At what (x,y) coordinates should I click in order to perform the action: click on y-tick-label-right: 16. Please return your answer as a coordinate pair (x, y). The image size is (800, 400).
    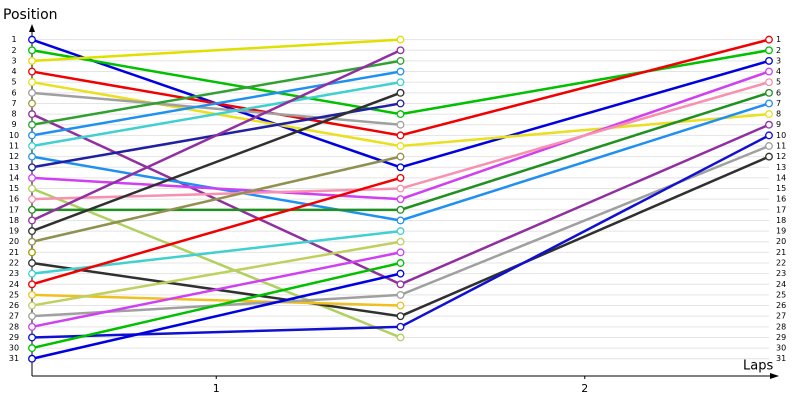
    Looking at the image, I should click on (781, 199).